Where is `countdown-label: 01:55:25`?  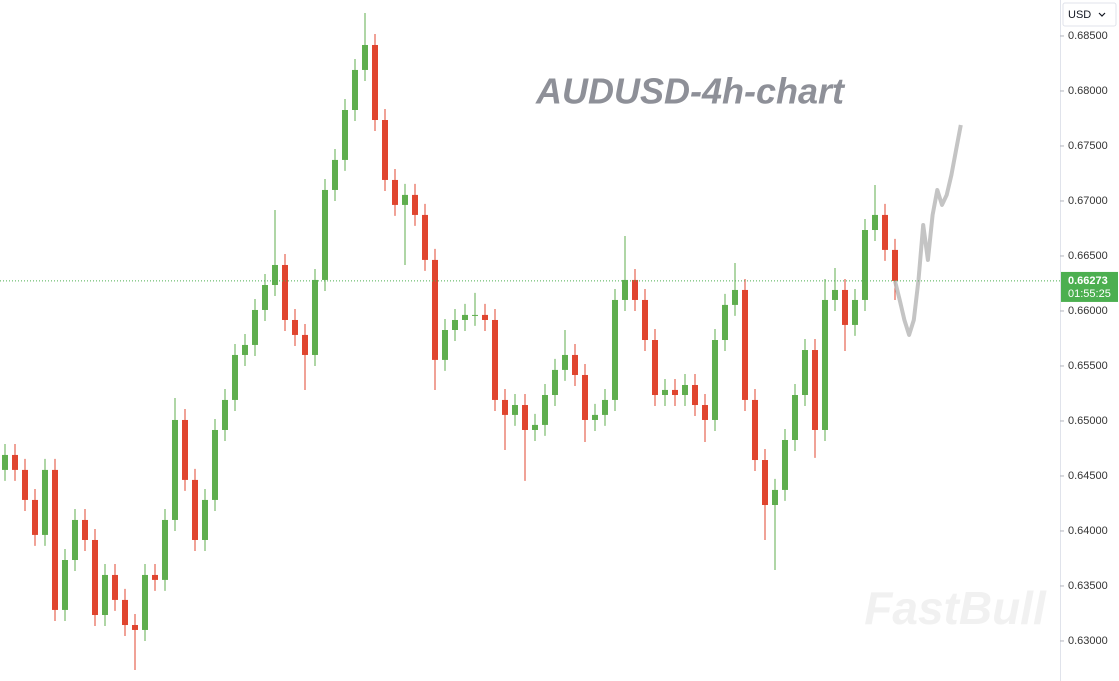
countdown-label: 01:55:25 is located at coordinates (1089, 294).